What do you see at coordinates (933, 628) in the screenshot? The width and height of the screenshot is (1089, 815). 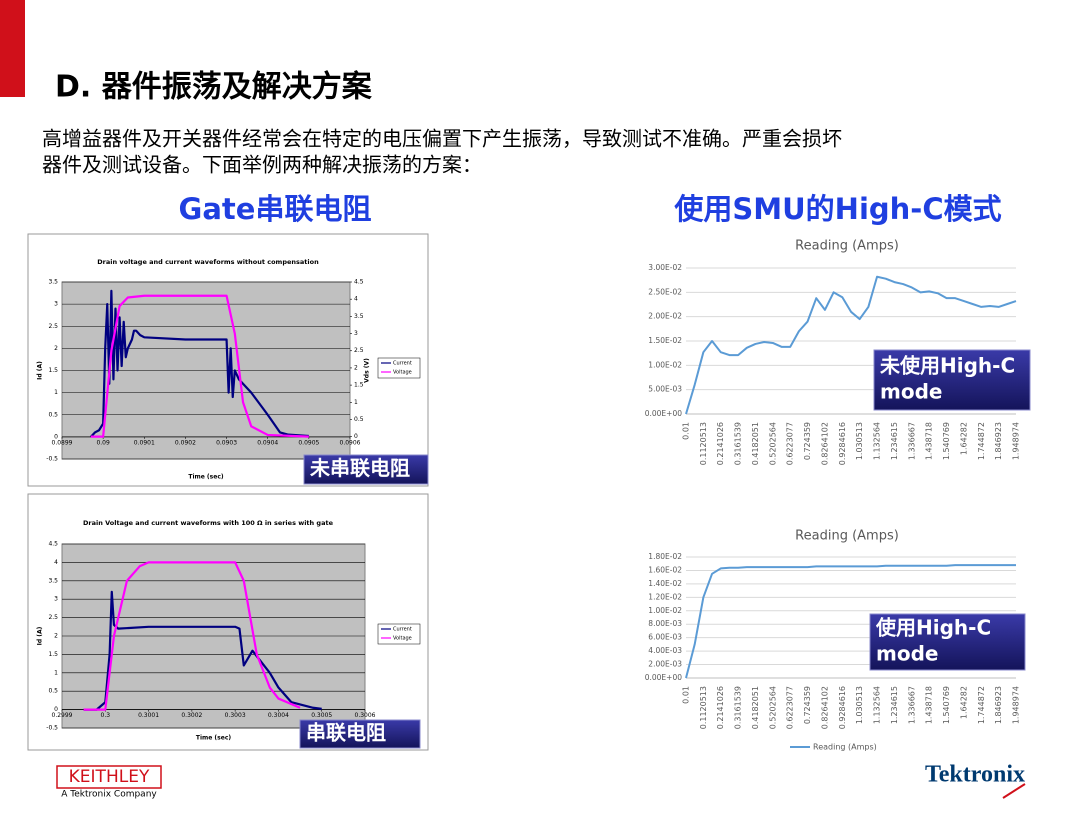 I see `annotation-text: 使用High-C` at bounding box center [933, 628].